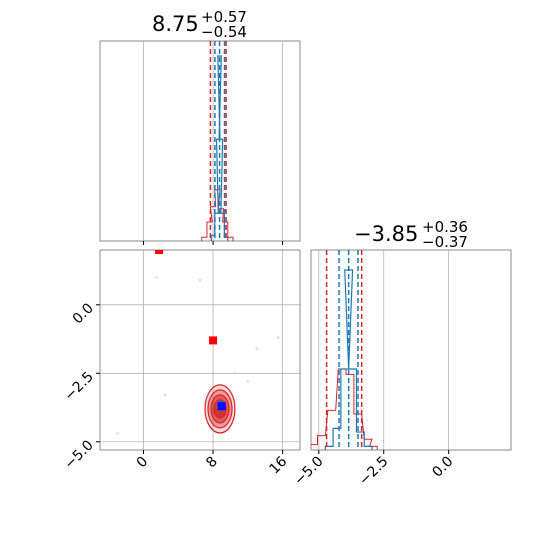  What do you see at coordinates (221, 406) in the screenshot?
I see `blue-marker` at bounding box center [221, 406].